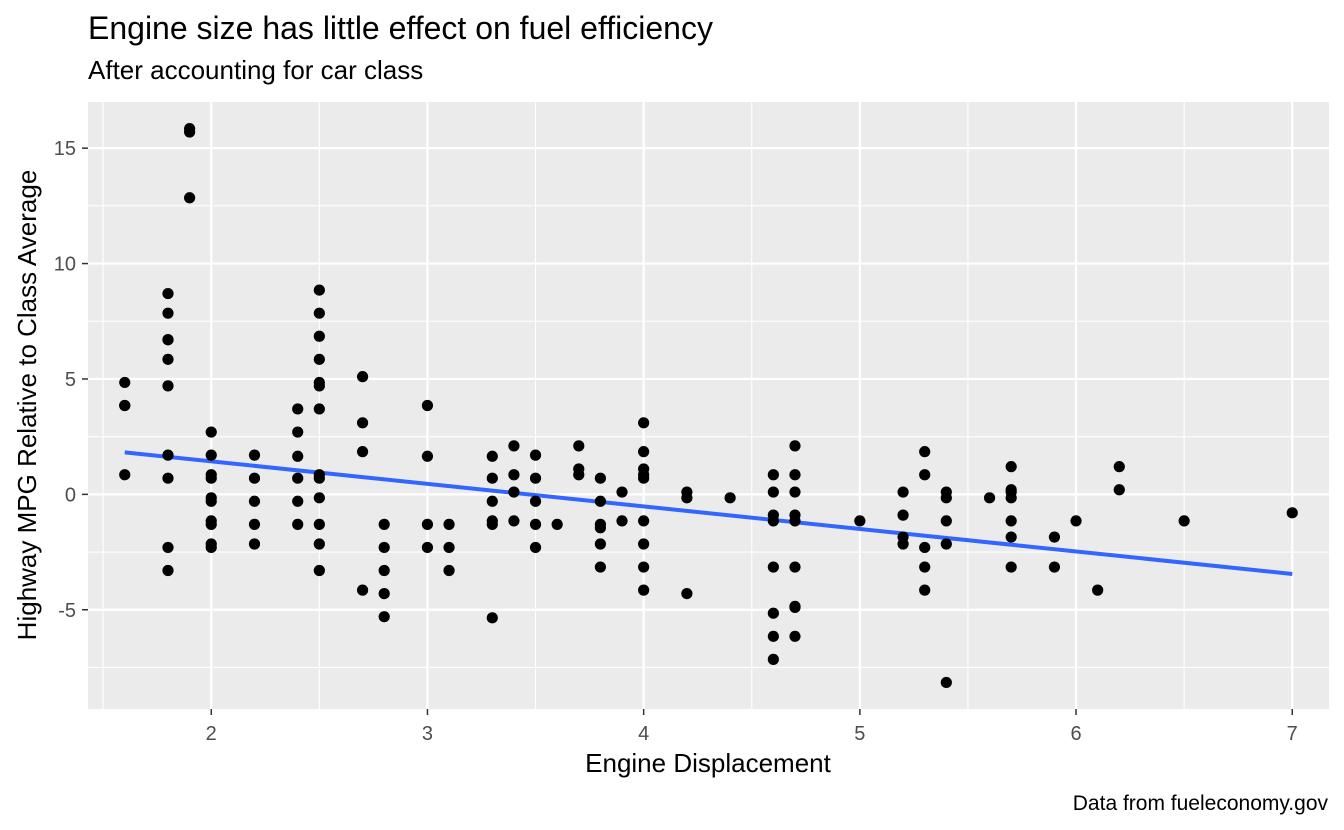 This screenshot has width=1344, height=830. What do you see at coordinates (427, 734) in the screenshot?
I see `x-tick-label: 3` at bounding box center [427, 734].